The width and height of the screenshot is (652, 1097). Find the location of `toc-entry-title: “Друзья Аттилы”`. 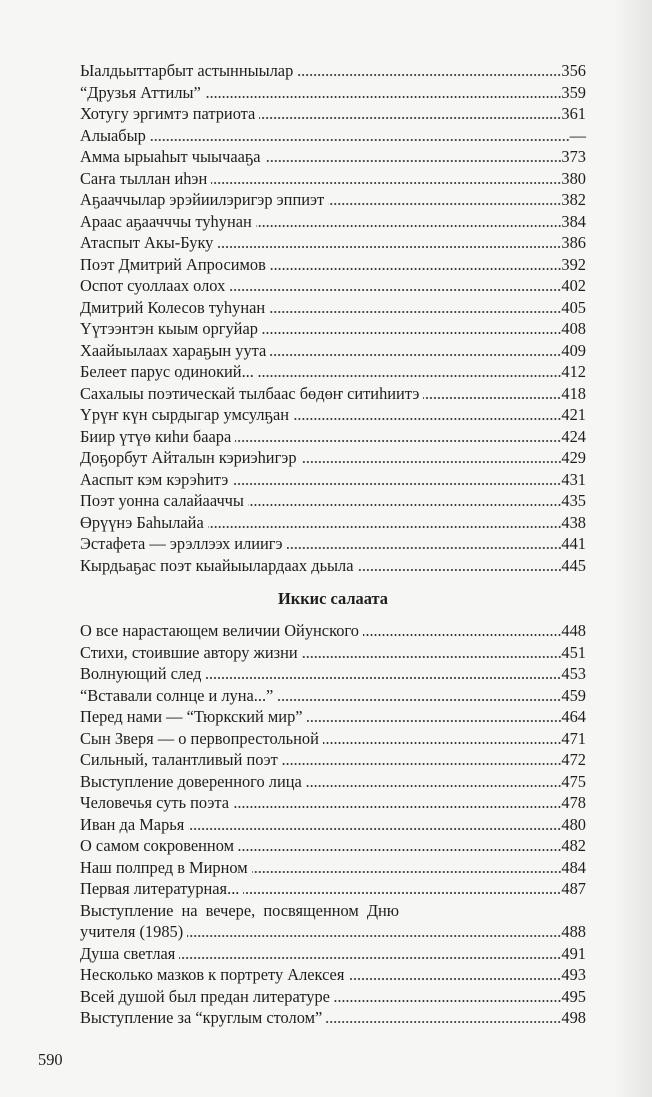

toc-entry-title: “Друзья Аттилы” is located at coordinates (140, 92).